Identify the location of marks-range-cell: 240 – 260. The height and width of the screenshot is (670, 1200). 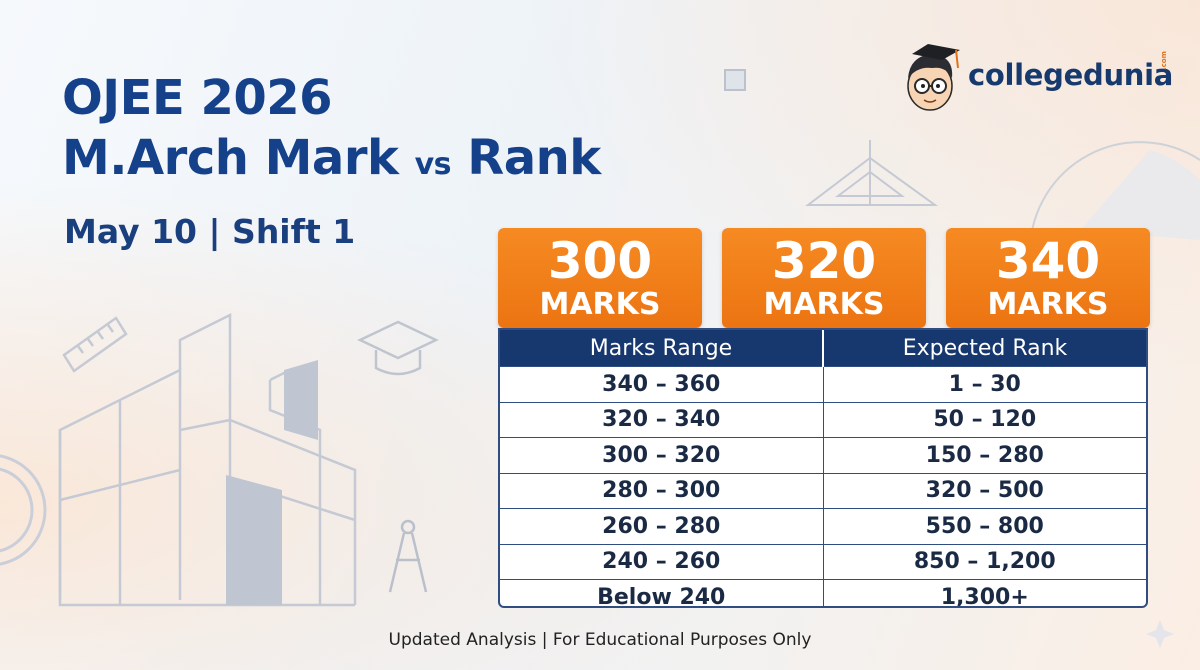
(662, 561).